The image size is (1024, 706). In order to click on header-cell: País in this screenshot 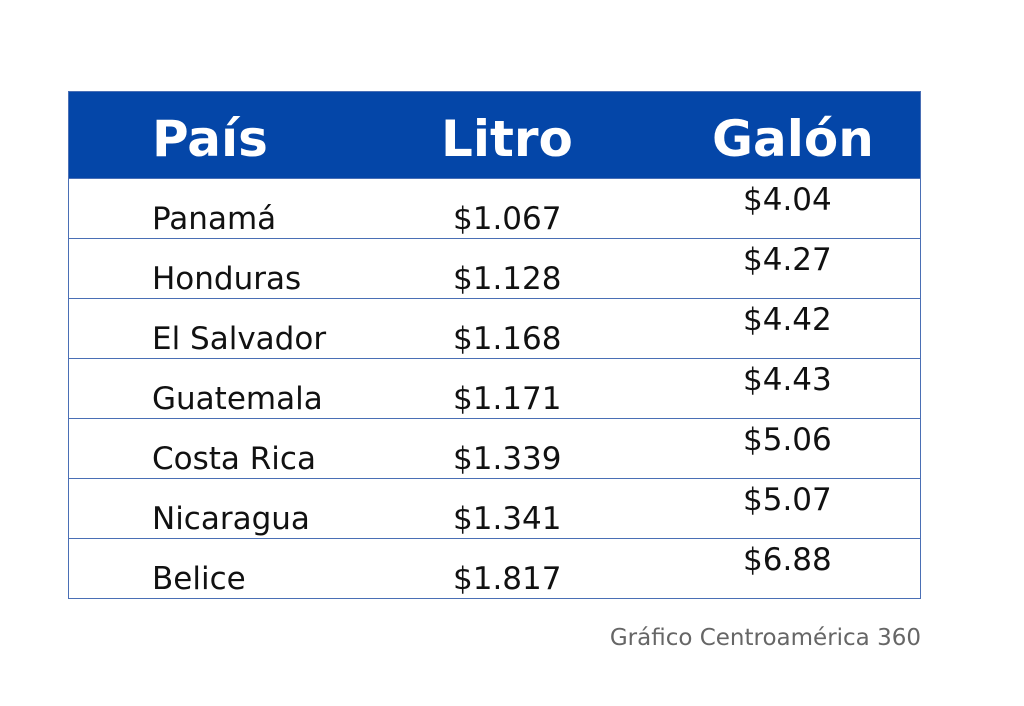, I will do `click(210, 139)`.